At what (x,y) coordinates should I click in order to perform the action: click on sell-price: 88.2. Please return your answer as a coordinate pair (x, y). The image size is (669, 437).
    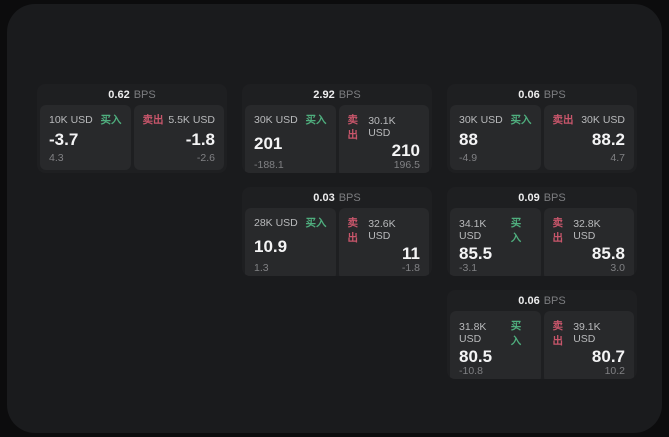
    Looking at the image, I should click on (608, 139).